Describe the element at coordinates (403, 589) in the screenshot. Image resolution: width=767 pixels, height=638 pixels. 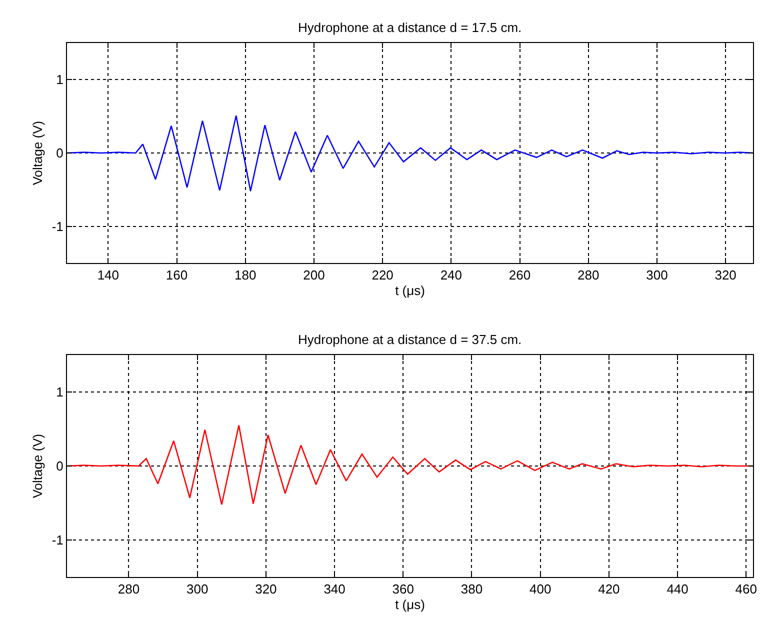
I see `x-tick-label: 360` at that location.